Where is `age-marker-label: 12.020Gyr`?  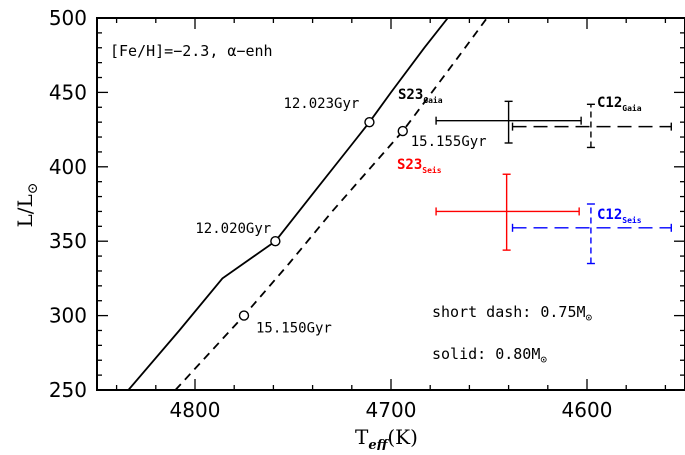
age-marker-label: 12.020Gyr is located at coordinates (233, 229).